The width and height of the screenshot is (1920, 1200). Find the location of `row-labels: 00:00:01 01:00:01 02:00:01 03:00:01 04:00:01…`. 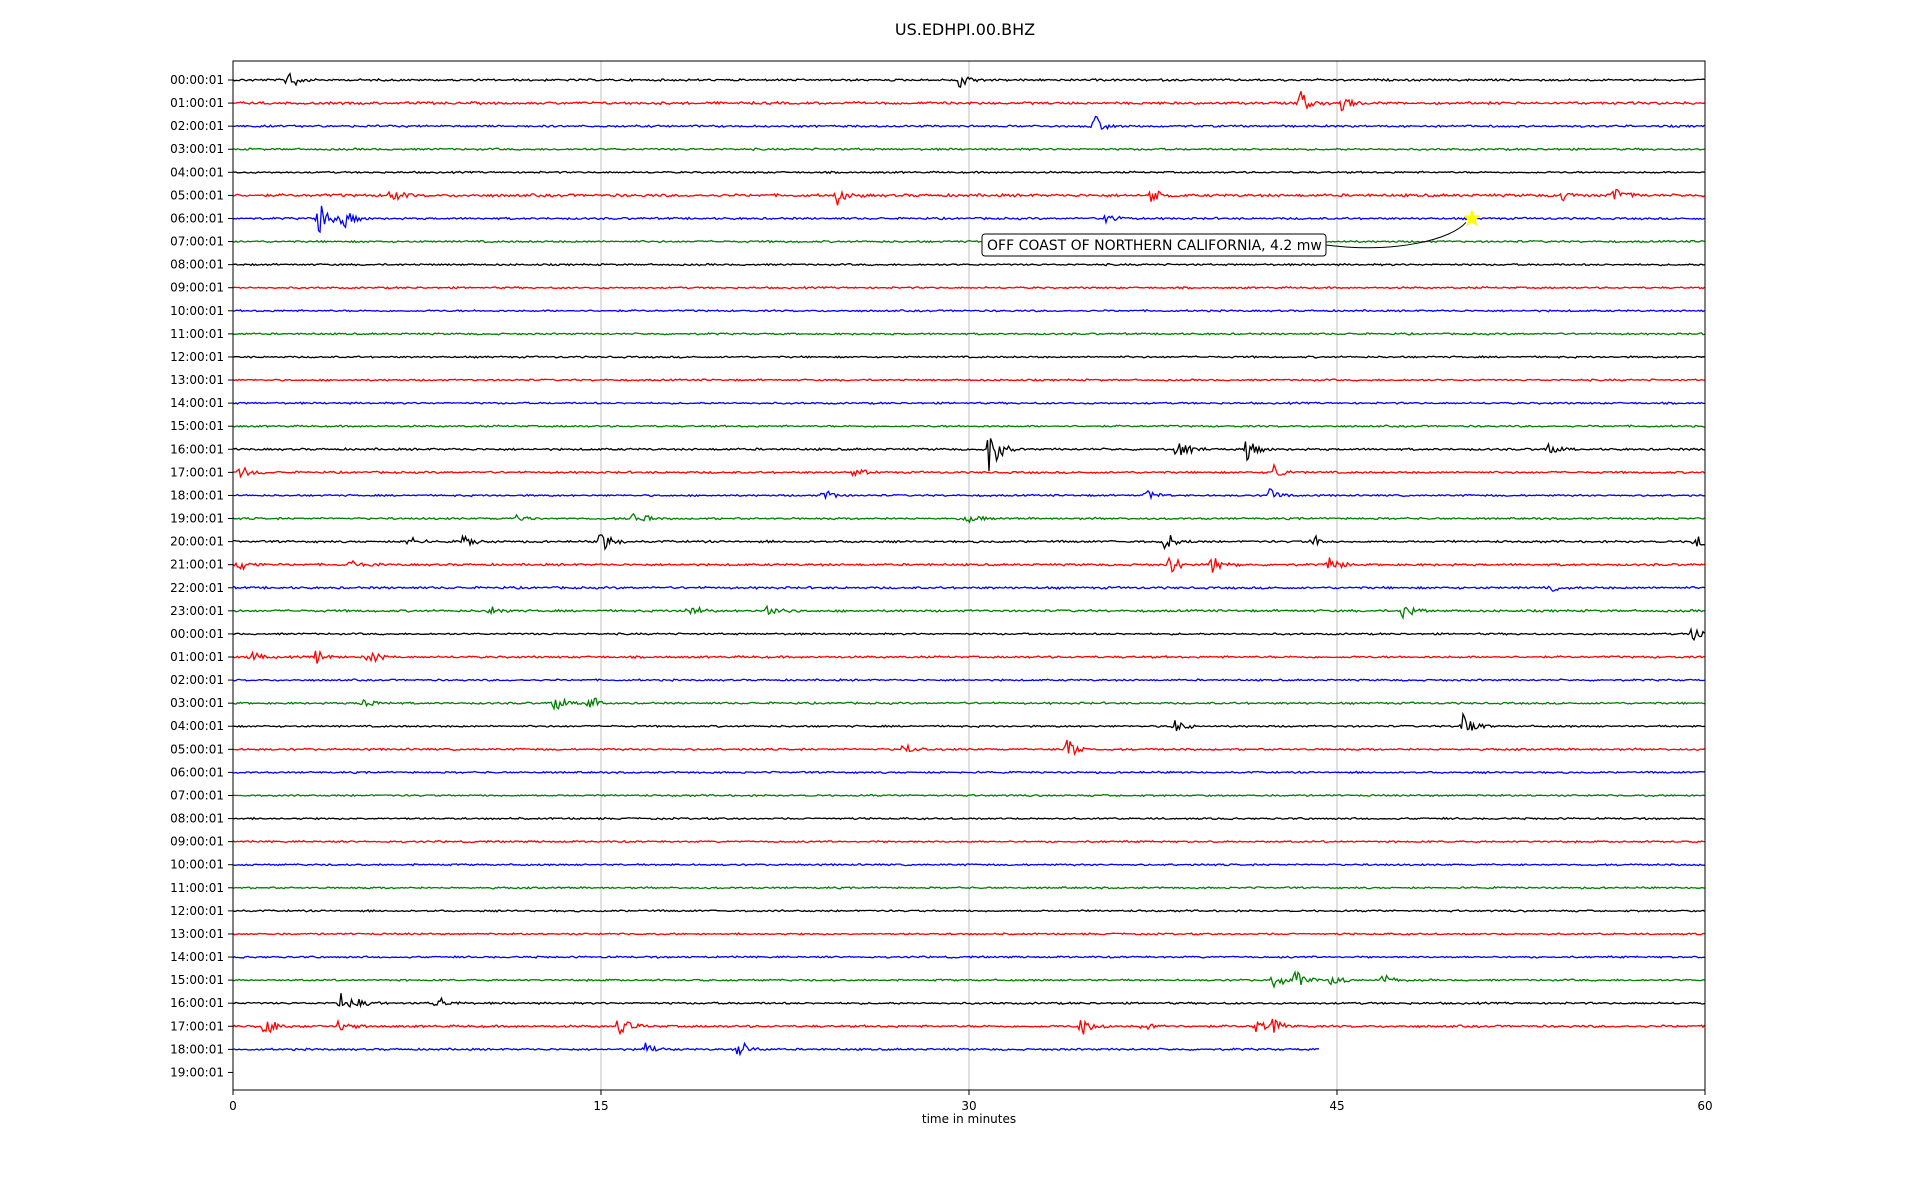

row-labels: 00:00:01 01:00:01 02:00:01 03:00:01 04:00:01… is located at coordinates (201, 576).